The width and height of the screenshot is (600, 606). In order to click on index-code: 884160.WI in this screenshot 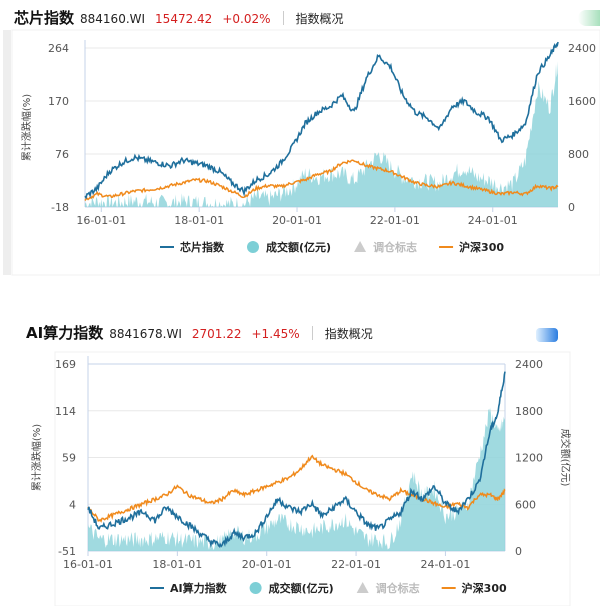, I will do `click(113, 19)`.